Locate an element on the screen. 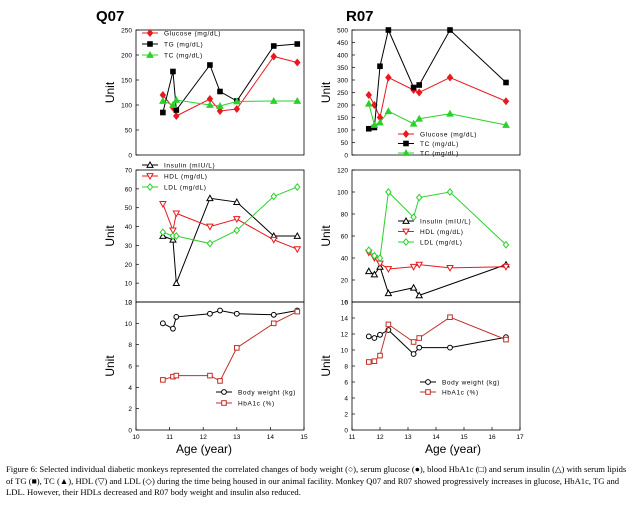 The height and width of the screenshot is (511, 636). x-tick-label-q07-p4: 13 is located at coordinates (237, 437).